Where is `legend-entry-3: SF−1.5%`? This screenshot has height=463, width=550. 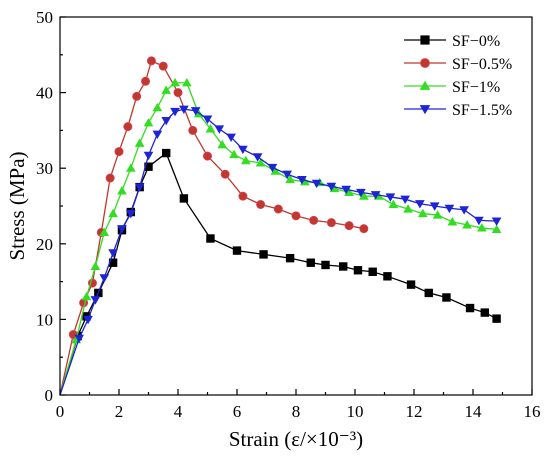 legend-entry-3: SF−1.5% is located at coordinates (458, 110).